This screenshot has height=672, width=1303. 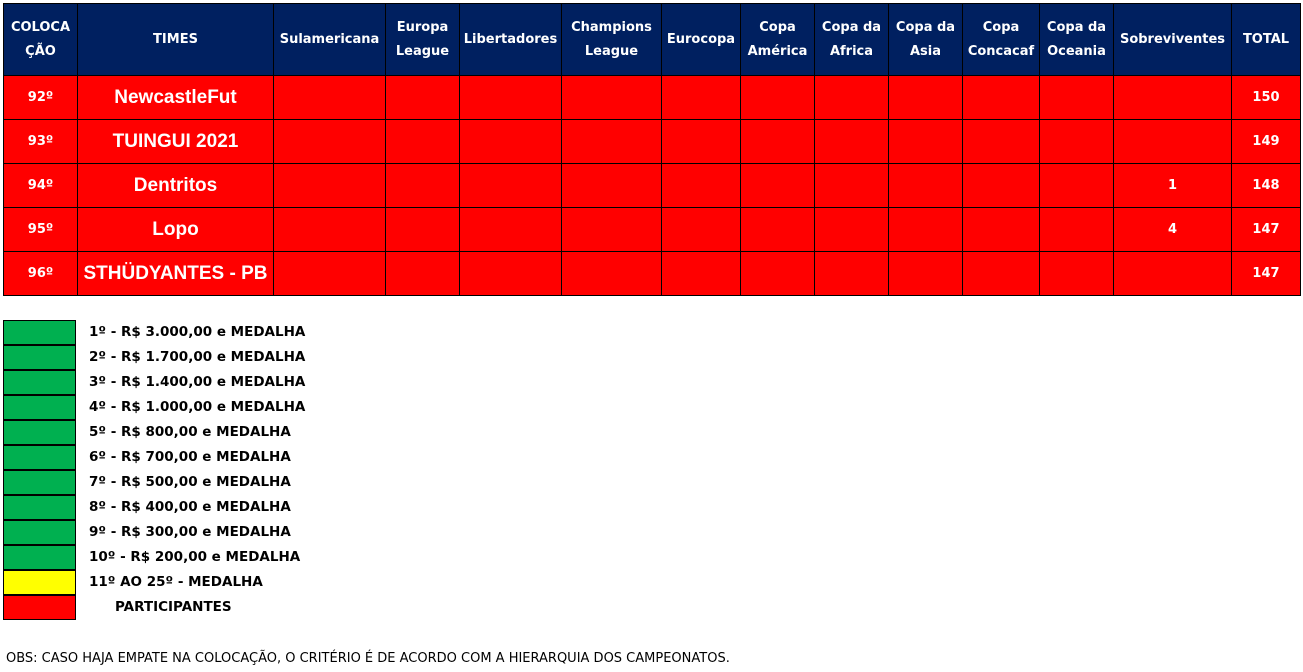 I want to click on table-row: 92º NewcastleFut 150, so click(x=652, y=97).